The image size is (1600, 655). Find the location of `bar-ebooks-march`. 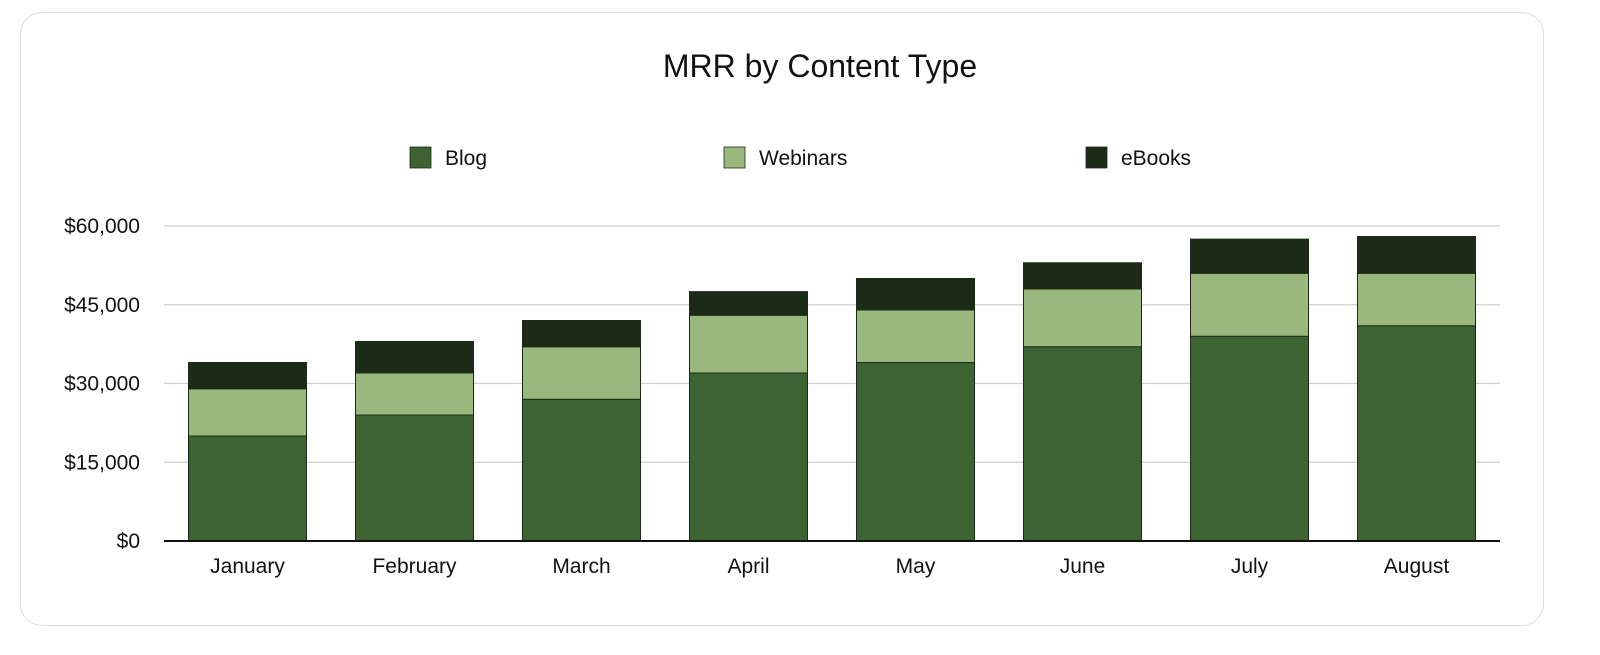

bar-ebooks-march is located at coordinates (581, 334).